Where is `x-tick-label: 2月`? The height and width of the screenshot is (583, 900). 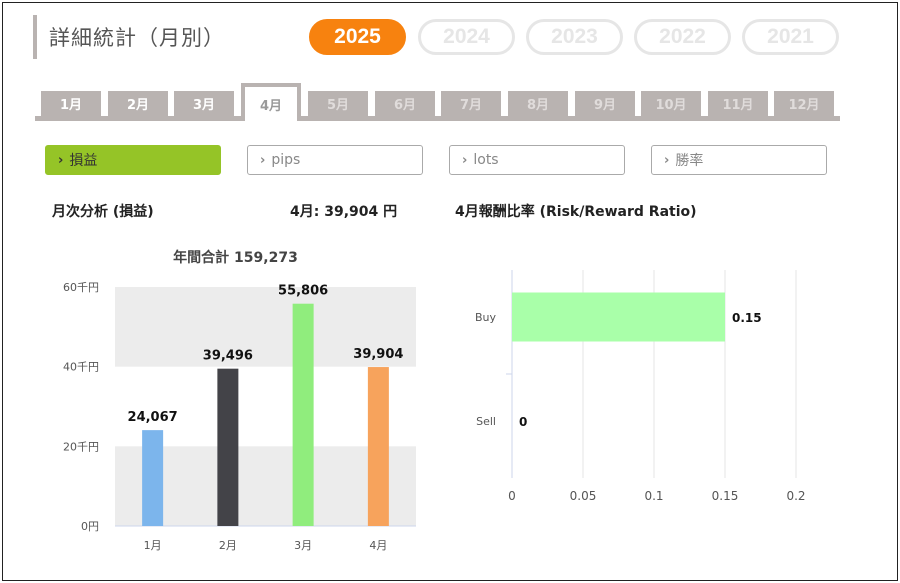 x-tick-label: 2月 is located at coordinates (228, 545).